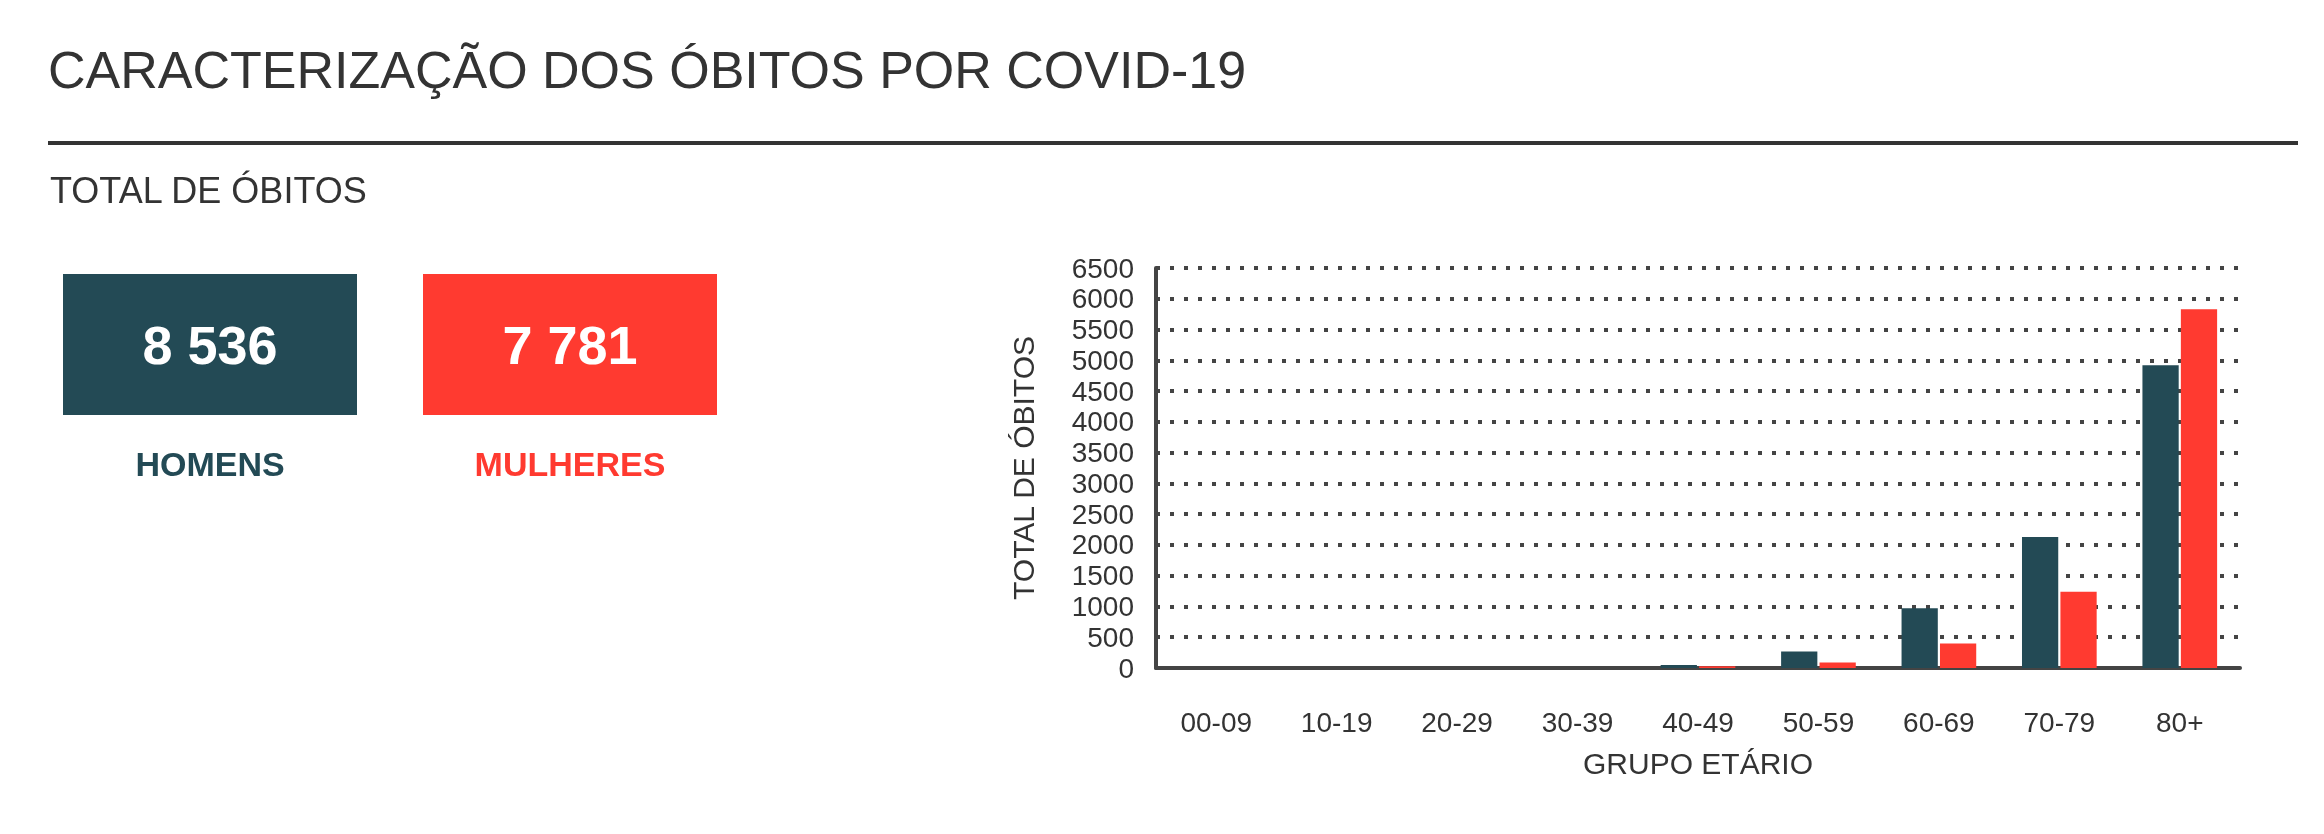 The image size is (2324, 834). What do you see at coordinates (1102, 360) in the screenshot?
I see `y-tick-label: 5000` at bounding box center [1102, 360].